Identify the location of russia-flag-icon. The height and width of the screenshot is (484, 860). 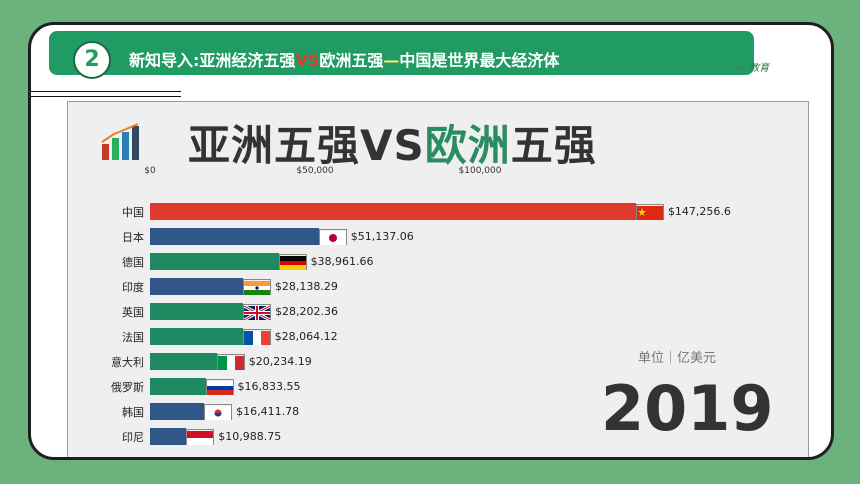
(219, 387).